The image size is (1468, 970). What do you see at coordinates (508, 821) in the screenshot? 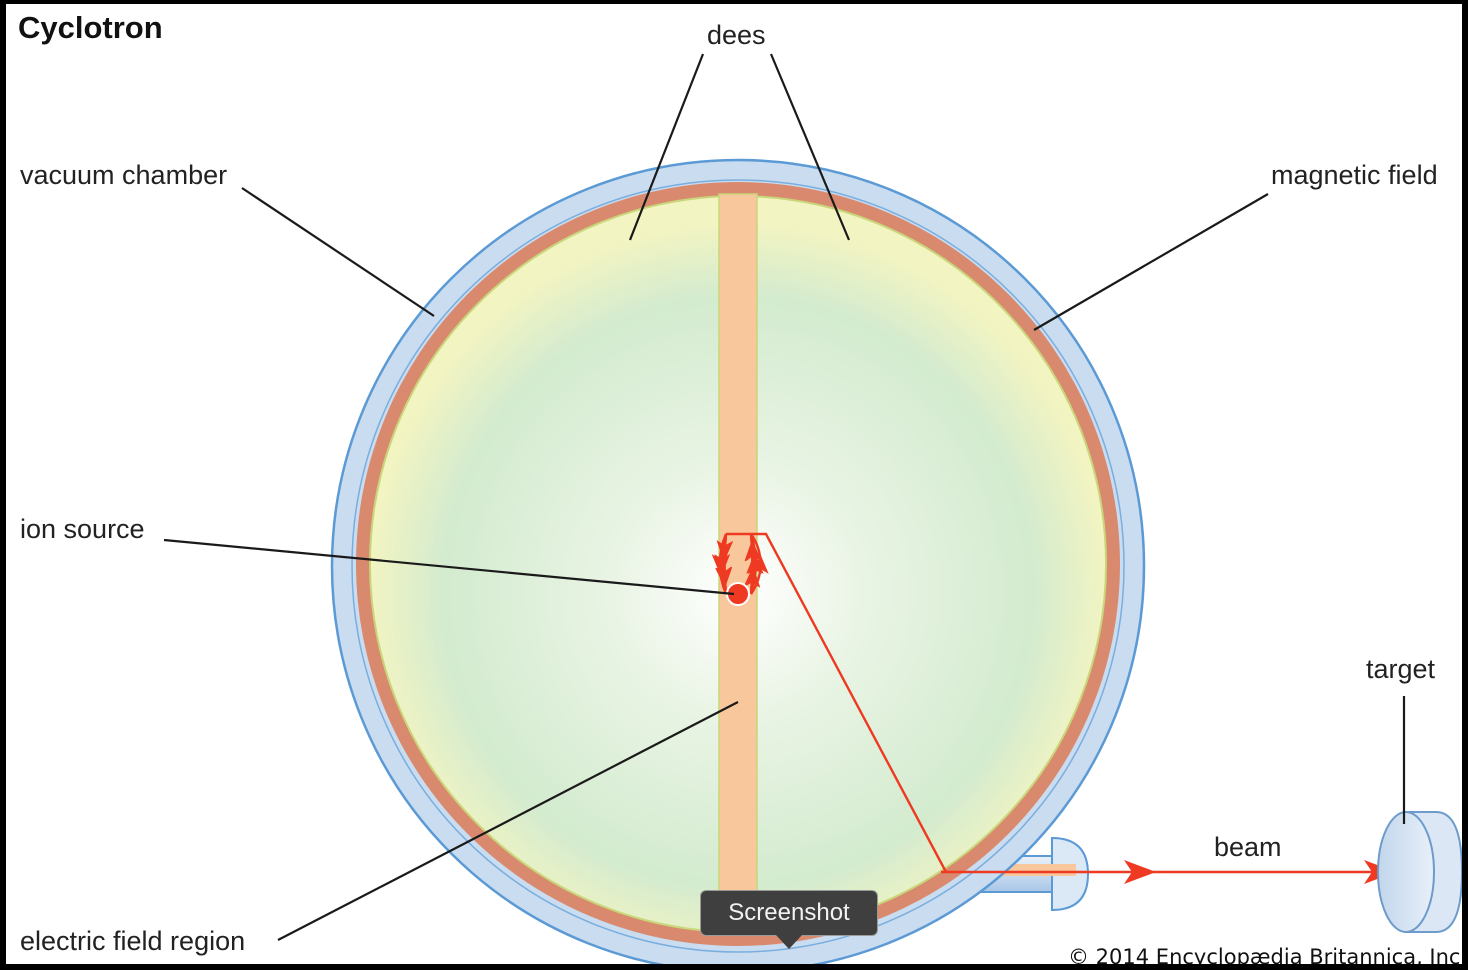
I see `leader-electric-field` at bounding box center [508, 821].